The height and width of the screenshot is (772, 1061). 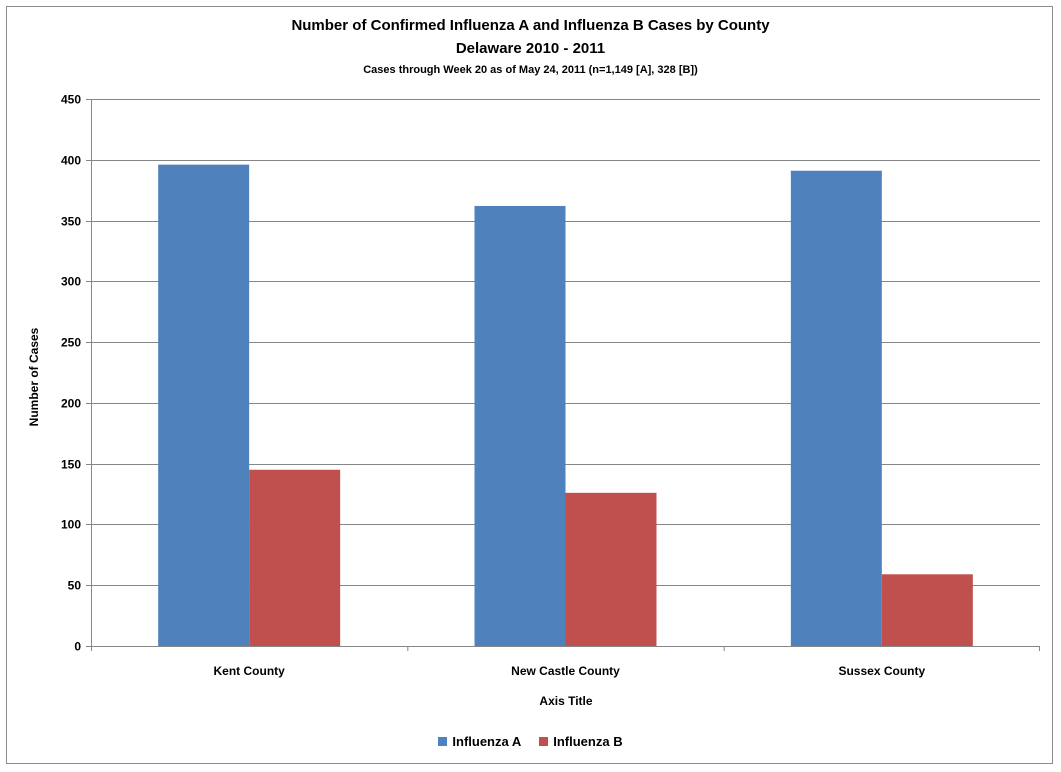 What do you see at coordinates (34, 376) in the screenshot?
I see `y-axis-label: Number of Cases` at bounding box center [34, 376].